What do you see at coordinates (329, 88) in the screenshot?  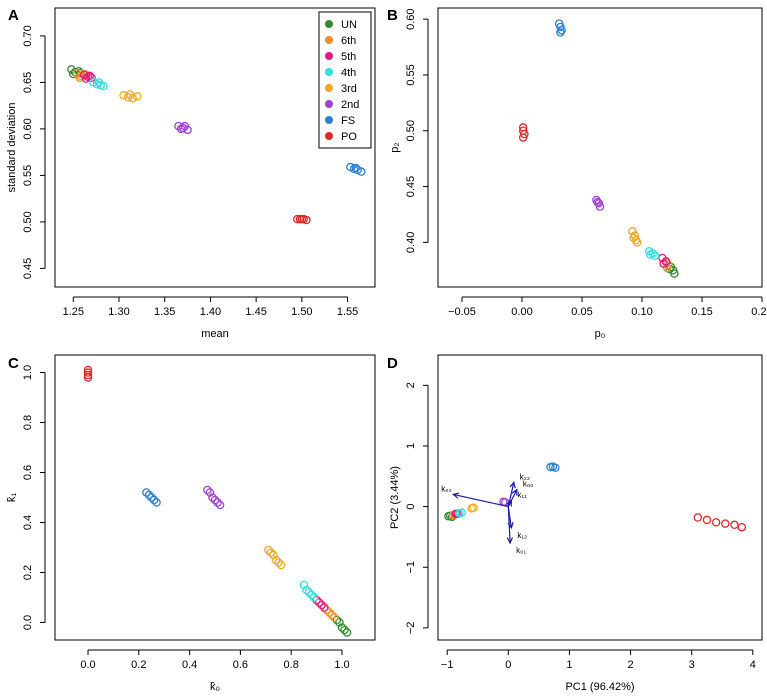 I see `legend-swatch-3rd` at bounding box center [329, 88].